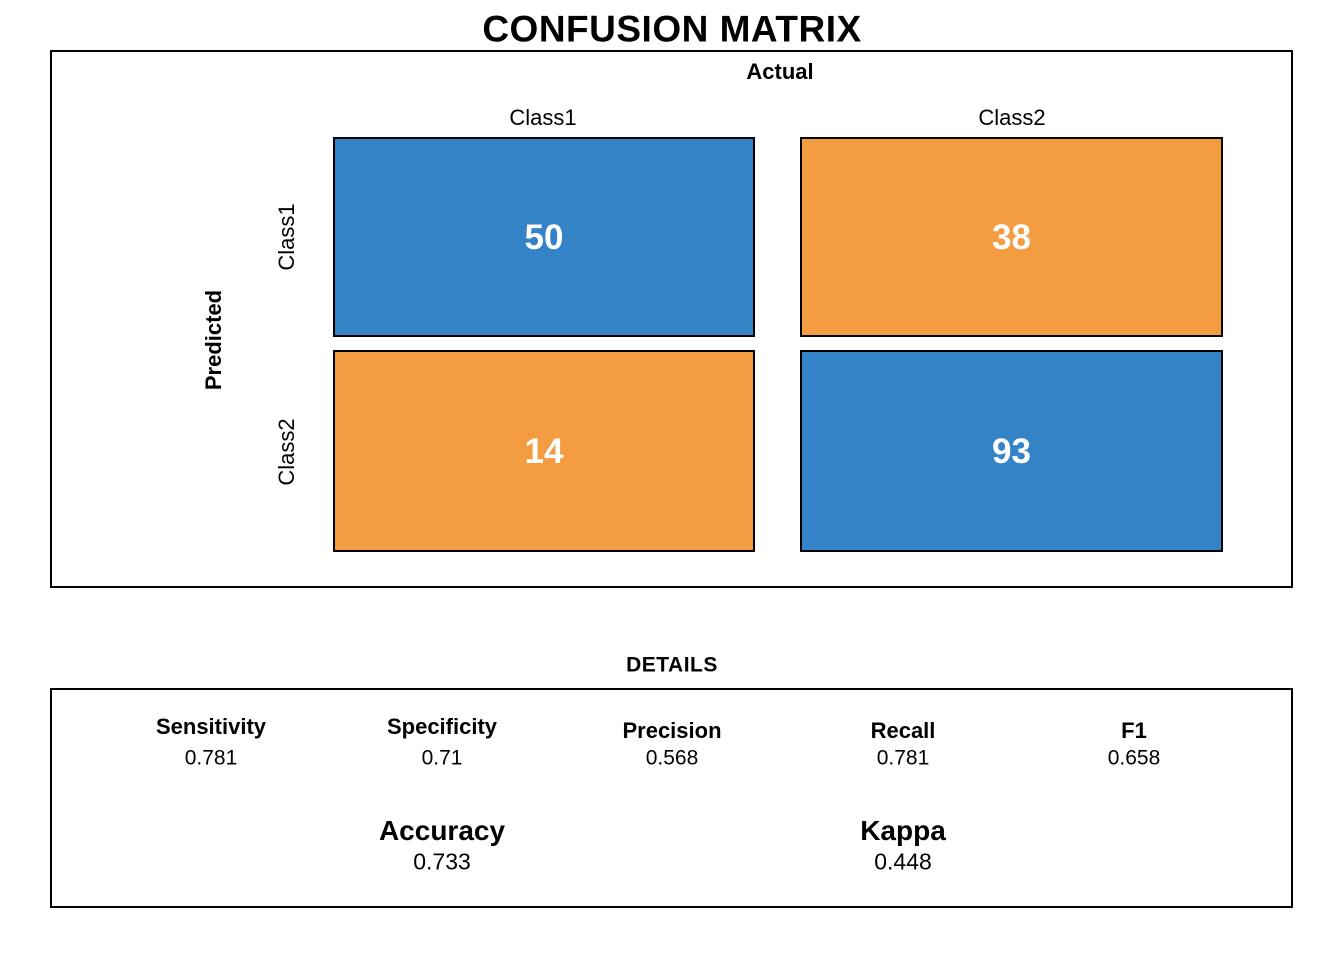  I want to click on cell-value-fn: 14, so click(544, 451).